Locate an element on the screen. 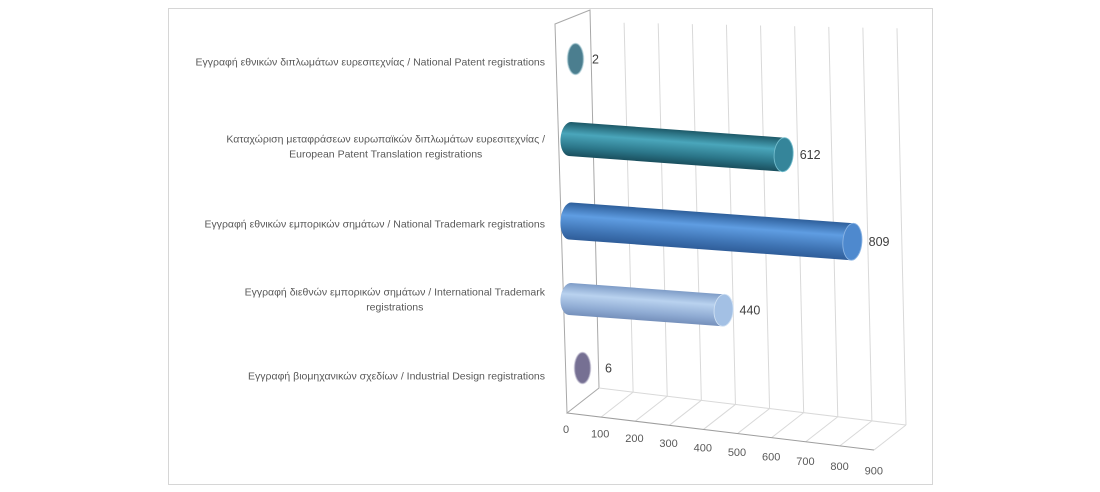 This screenshot has width=1100, height=492. tick-label-0: 0 is located at coordinates (566, 430).